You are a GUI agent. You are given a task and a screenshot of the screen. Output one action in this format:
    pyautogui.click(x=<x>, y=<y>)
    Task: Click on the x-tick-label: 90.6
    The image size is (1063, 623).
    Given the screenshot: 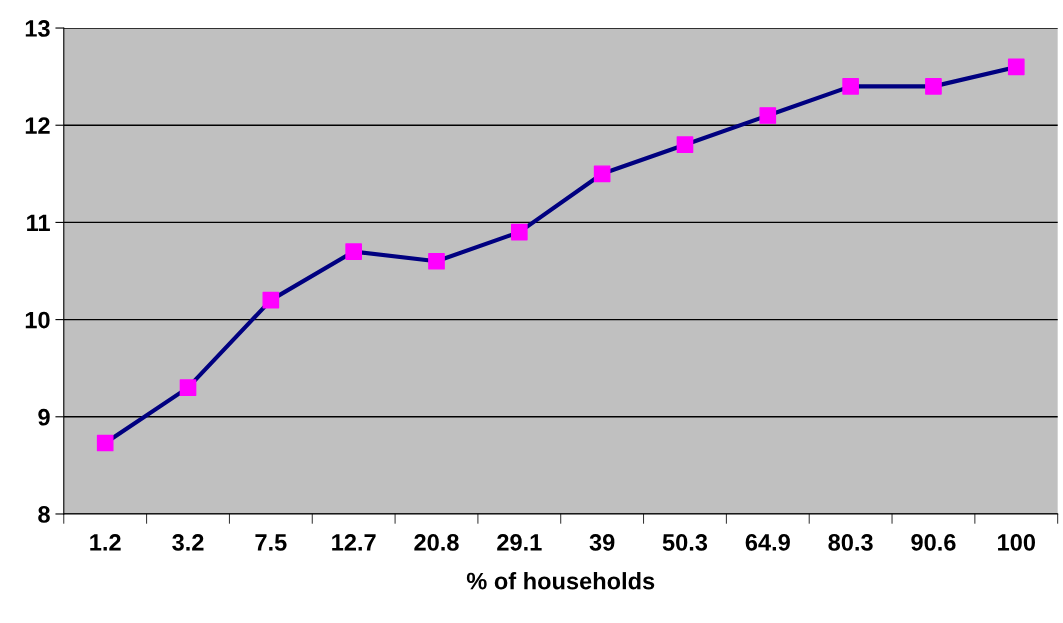 What is the action you would take?
    pyautogui.click(x=933, y=542)
    